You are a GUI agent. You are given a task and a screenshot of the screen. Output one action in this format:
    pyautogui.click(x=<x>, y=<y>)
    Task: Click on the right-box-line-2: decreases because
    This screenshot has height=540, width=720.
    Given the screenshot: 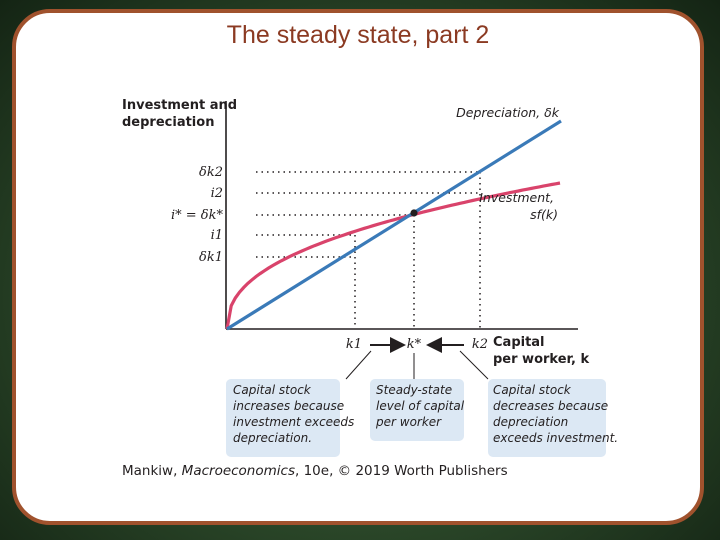 What is the action you would take?
    pyautogui.click(x=550, y=406)
    